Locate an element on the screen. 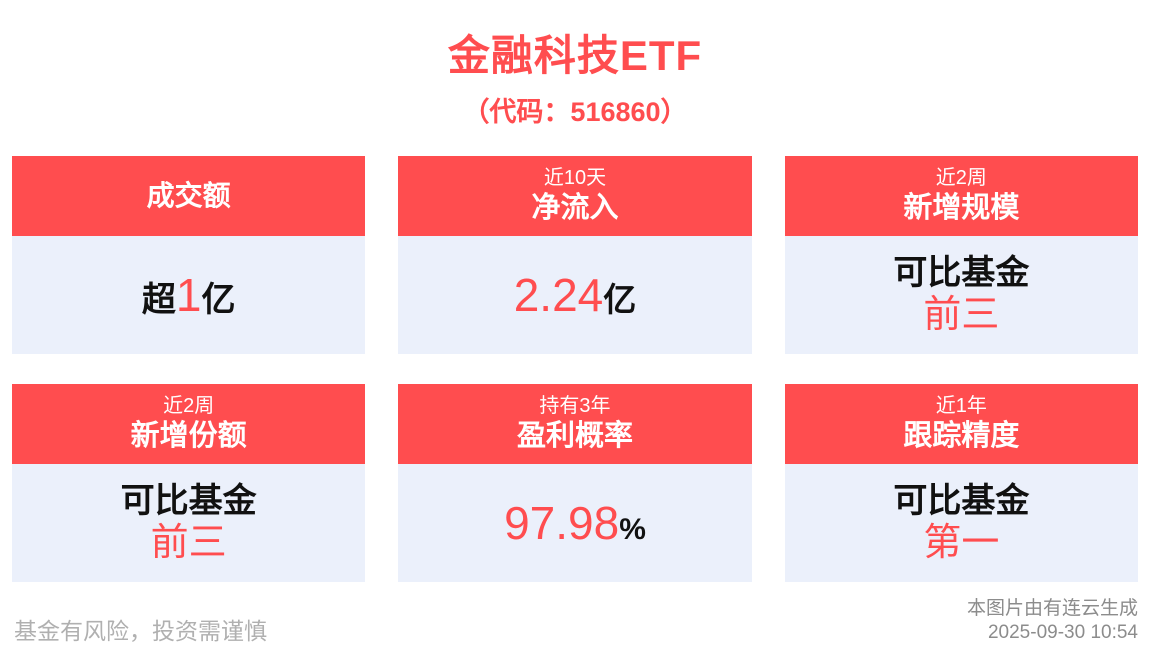 Image resolution: width=1150 pixels, height=654 pixels. value-number: 1 is located at coordinates (188, 295).